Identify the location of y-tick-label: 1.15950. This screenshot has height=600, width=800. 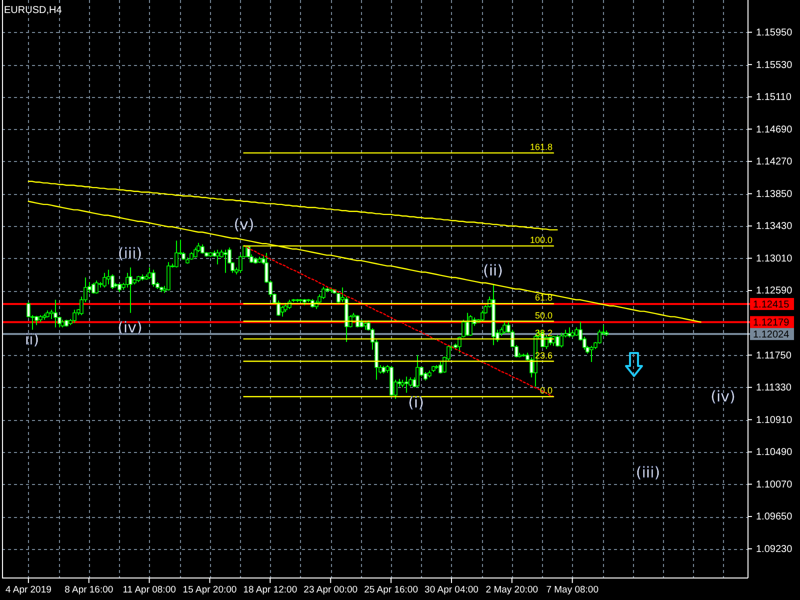
(774, 32).